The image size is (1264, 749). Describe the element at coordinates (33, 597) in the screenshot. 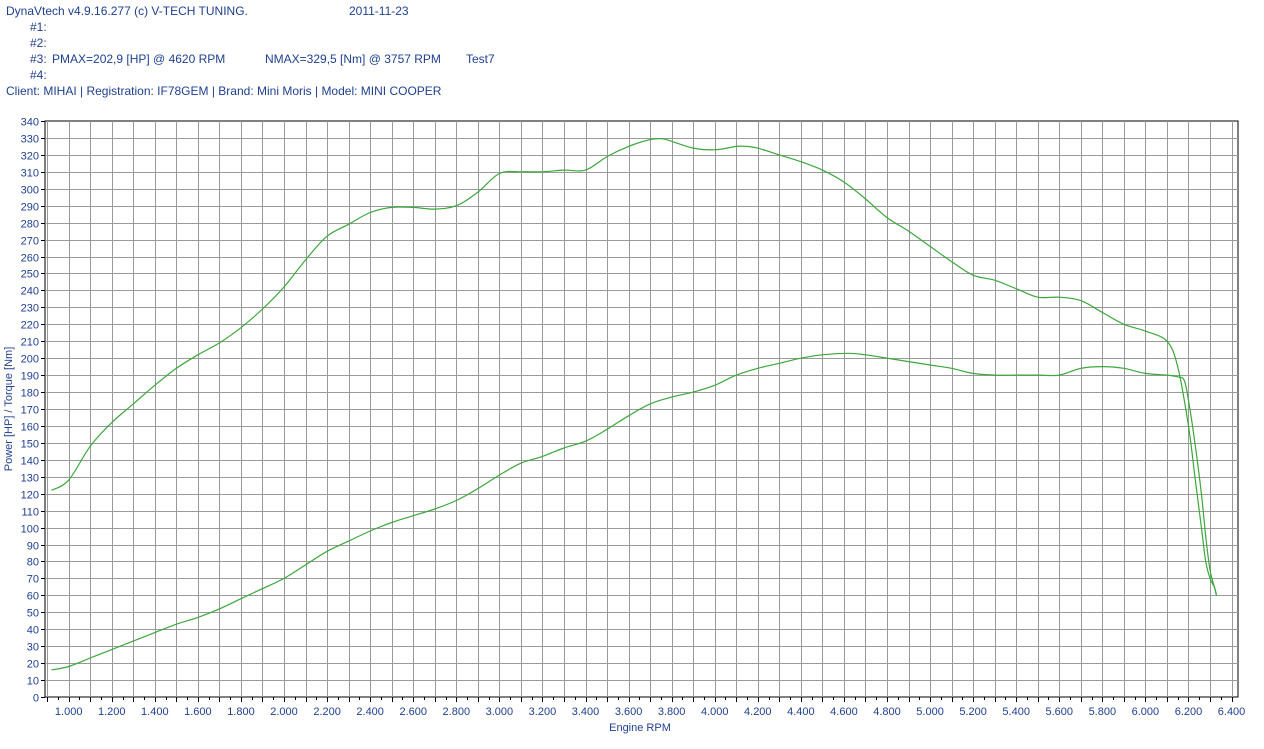

I see `y-tick-label: 60` at that location.